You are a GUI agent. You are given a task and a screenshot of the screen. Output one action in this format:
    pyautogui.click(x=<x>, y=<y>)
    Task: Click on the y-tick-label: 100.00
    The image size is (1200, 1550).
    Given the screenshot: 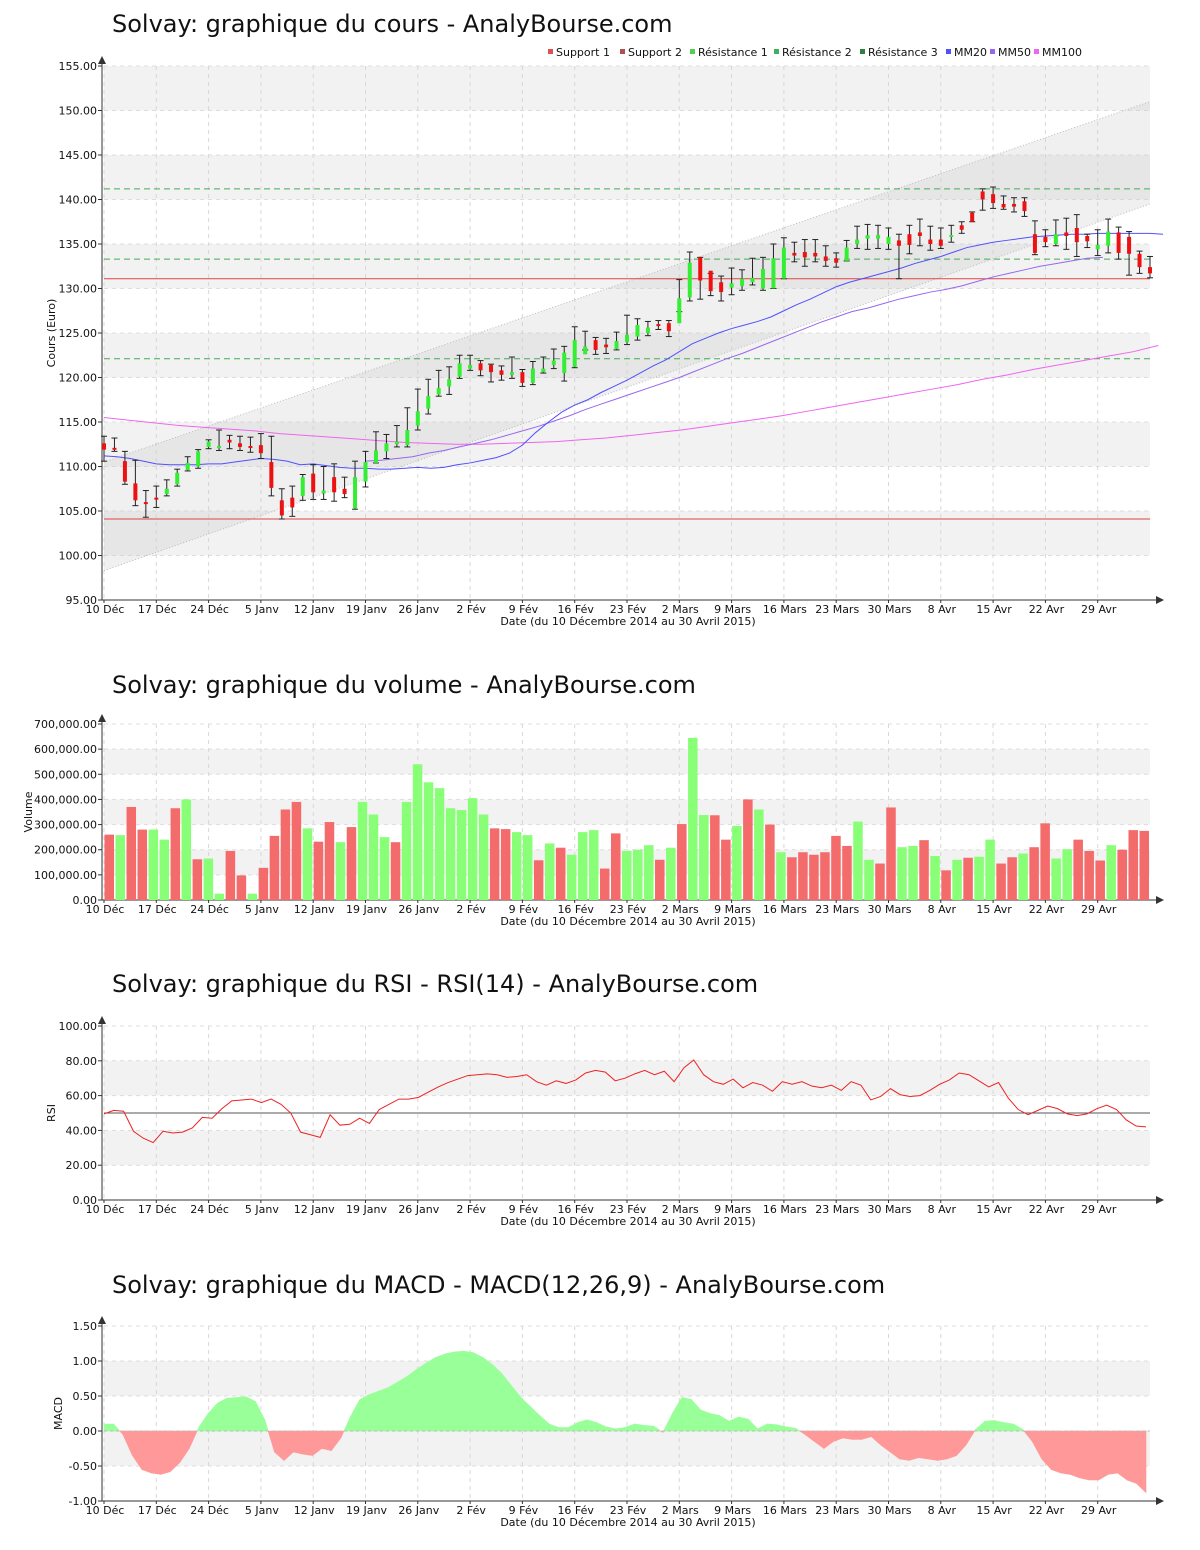 What is the action you would take?
    pyautogui.click(x=78, y=556)
    